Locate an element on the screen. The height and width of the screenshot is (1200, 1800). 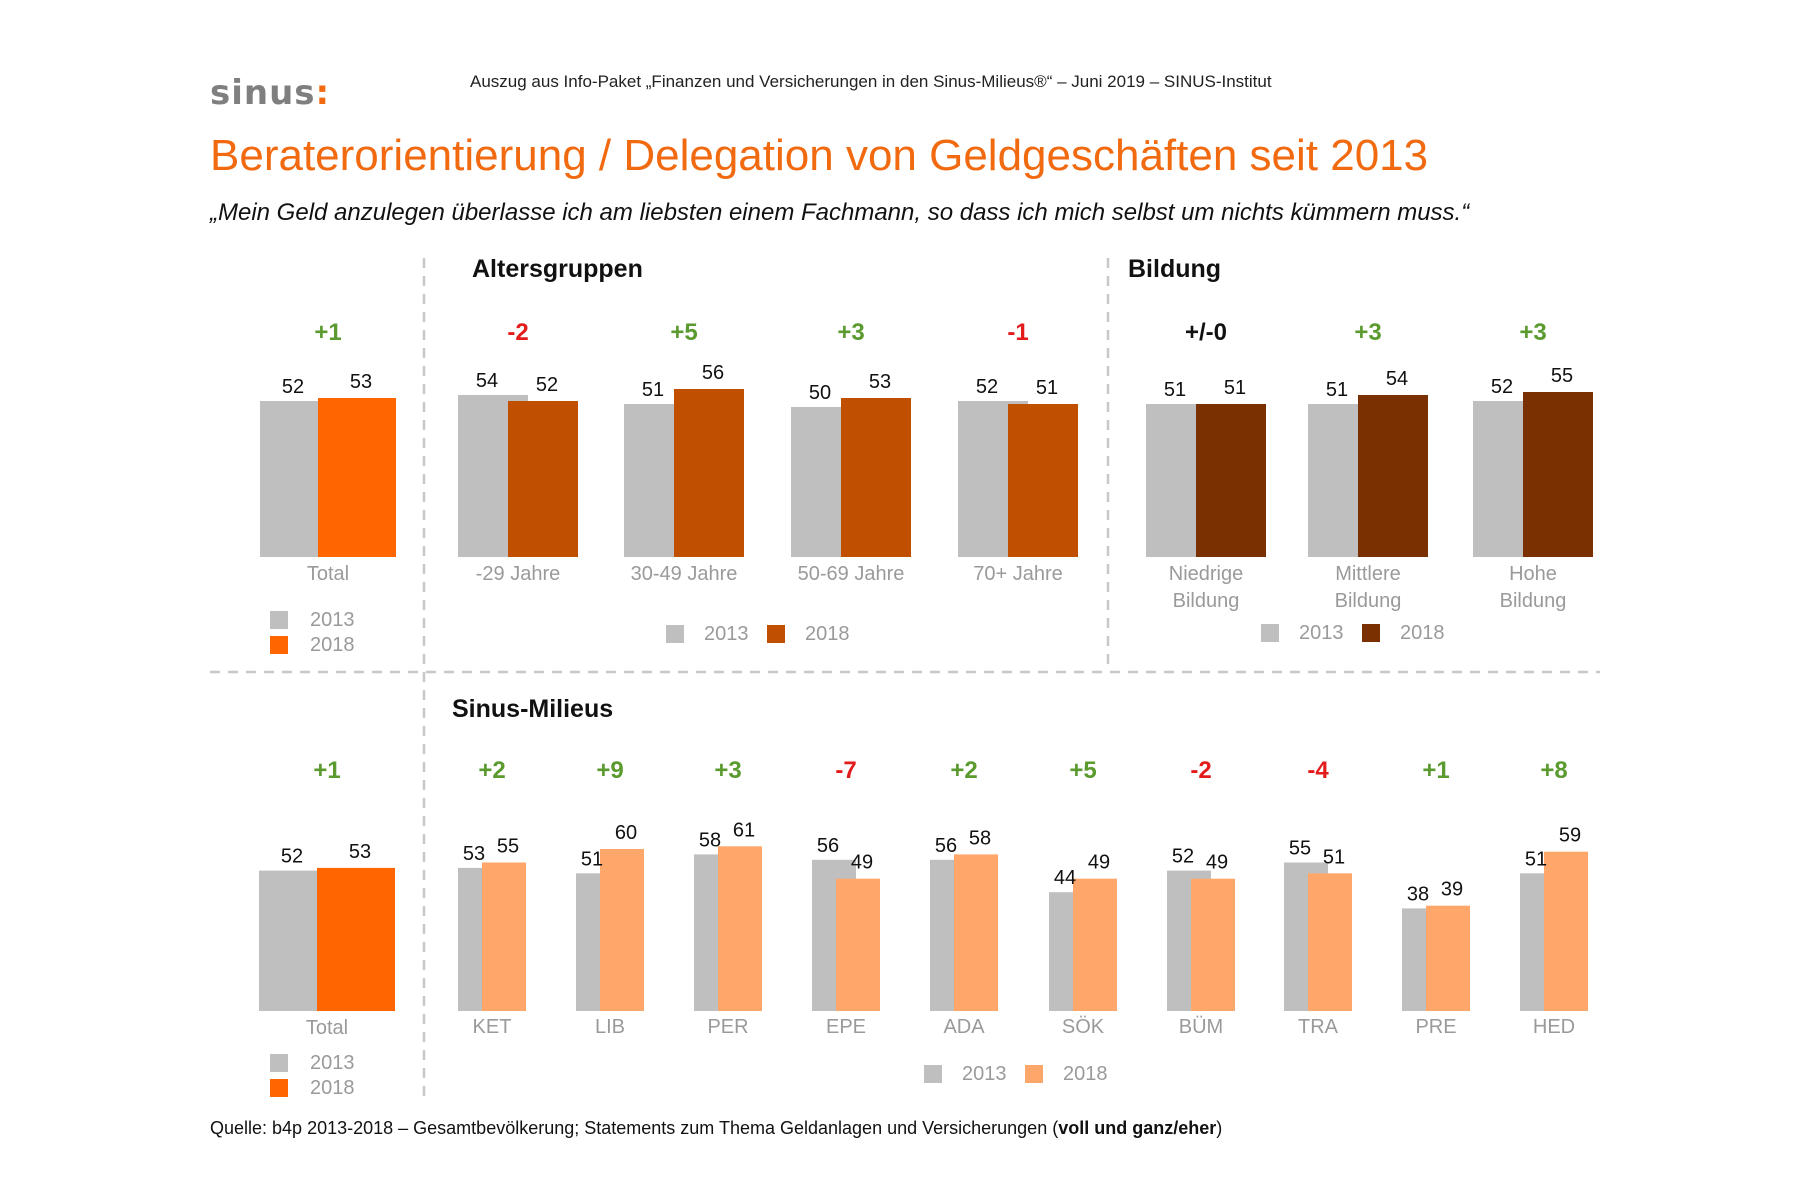
age-label-2018: 56 is located at coordinates (713, 373).